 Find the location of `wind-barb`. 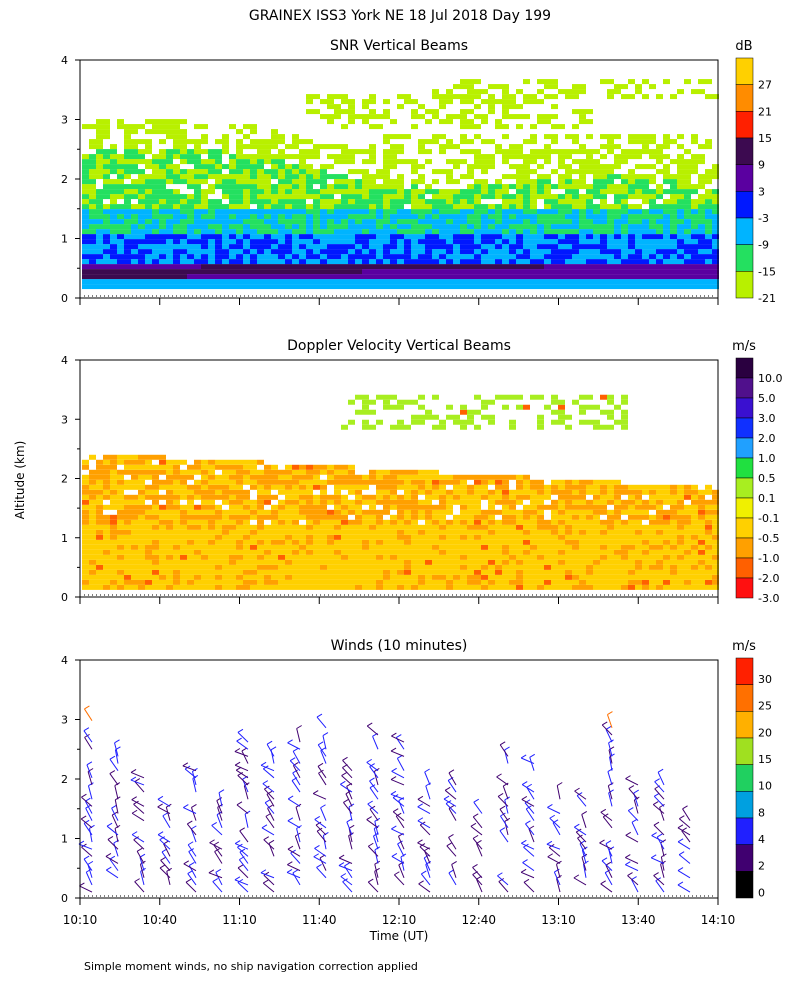

wind-barb is located at coordinates (87, 851).